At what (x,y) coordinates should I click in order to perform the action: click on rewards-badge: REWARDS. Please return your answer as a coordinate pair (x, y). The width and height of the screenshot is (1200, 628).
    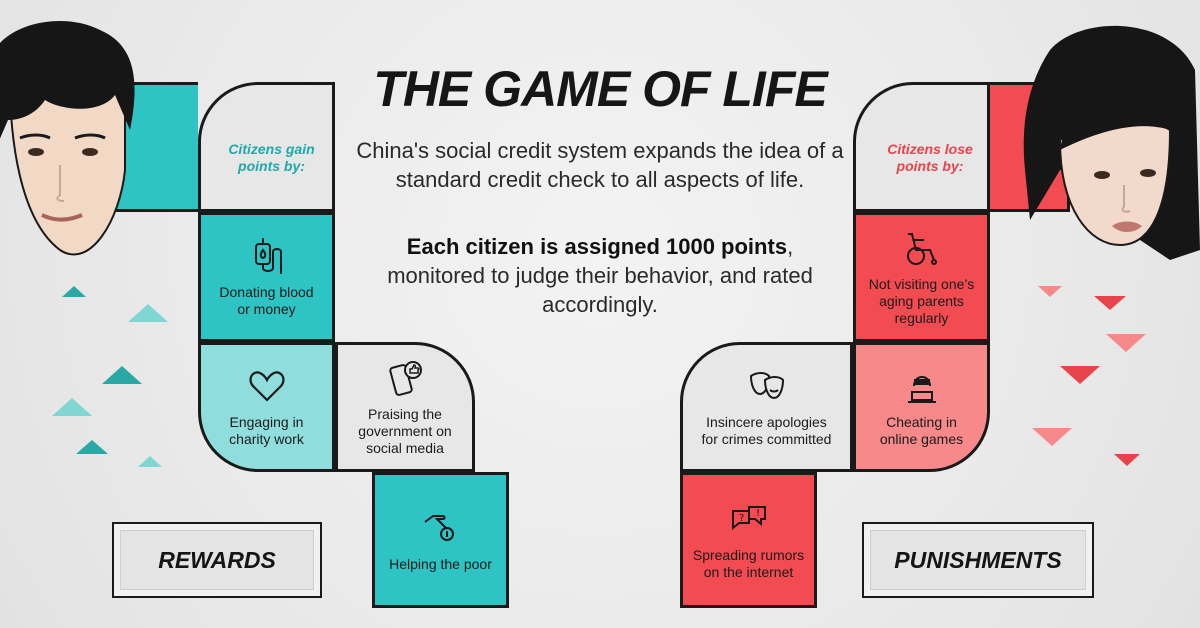
    Looking at the image, I should click on (217, 560).